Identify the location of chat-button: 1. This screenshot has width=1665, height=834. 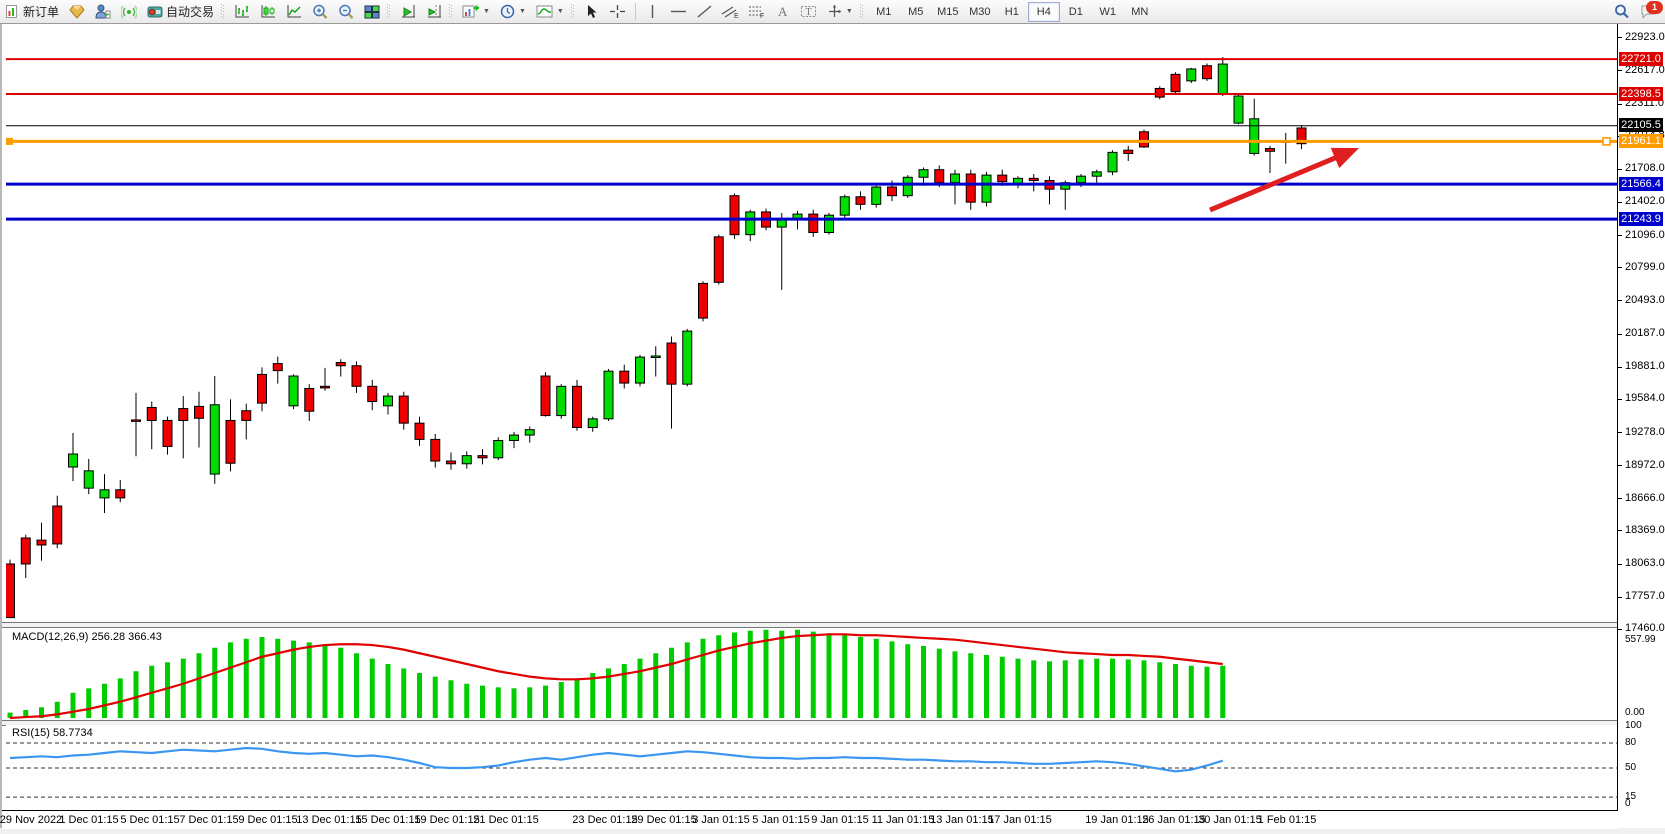
(1649, 11).